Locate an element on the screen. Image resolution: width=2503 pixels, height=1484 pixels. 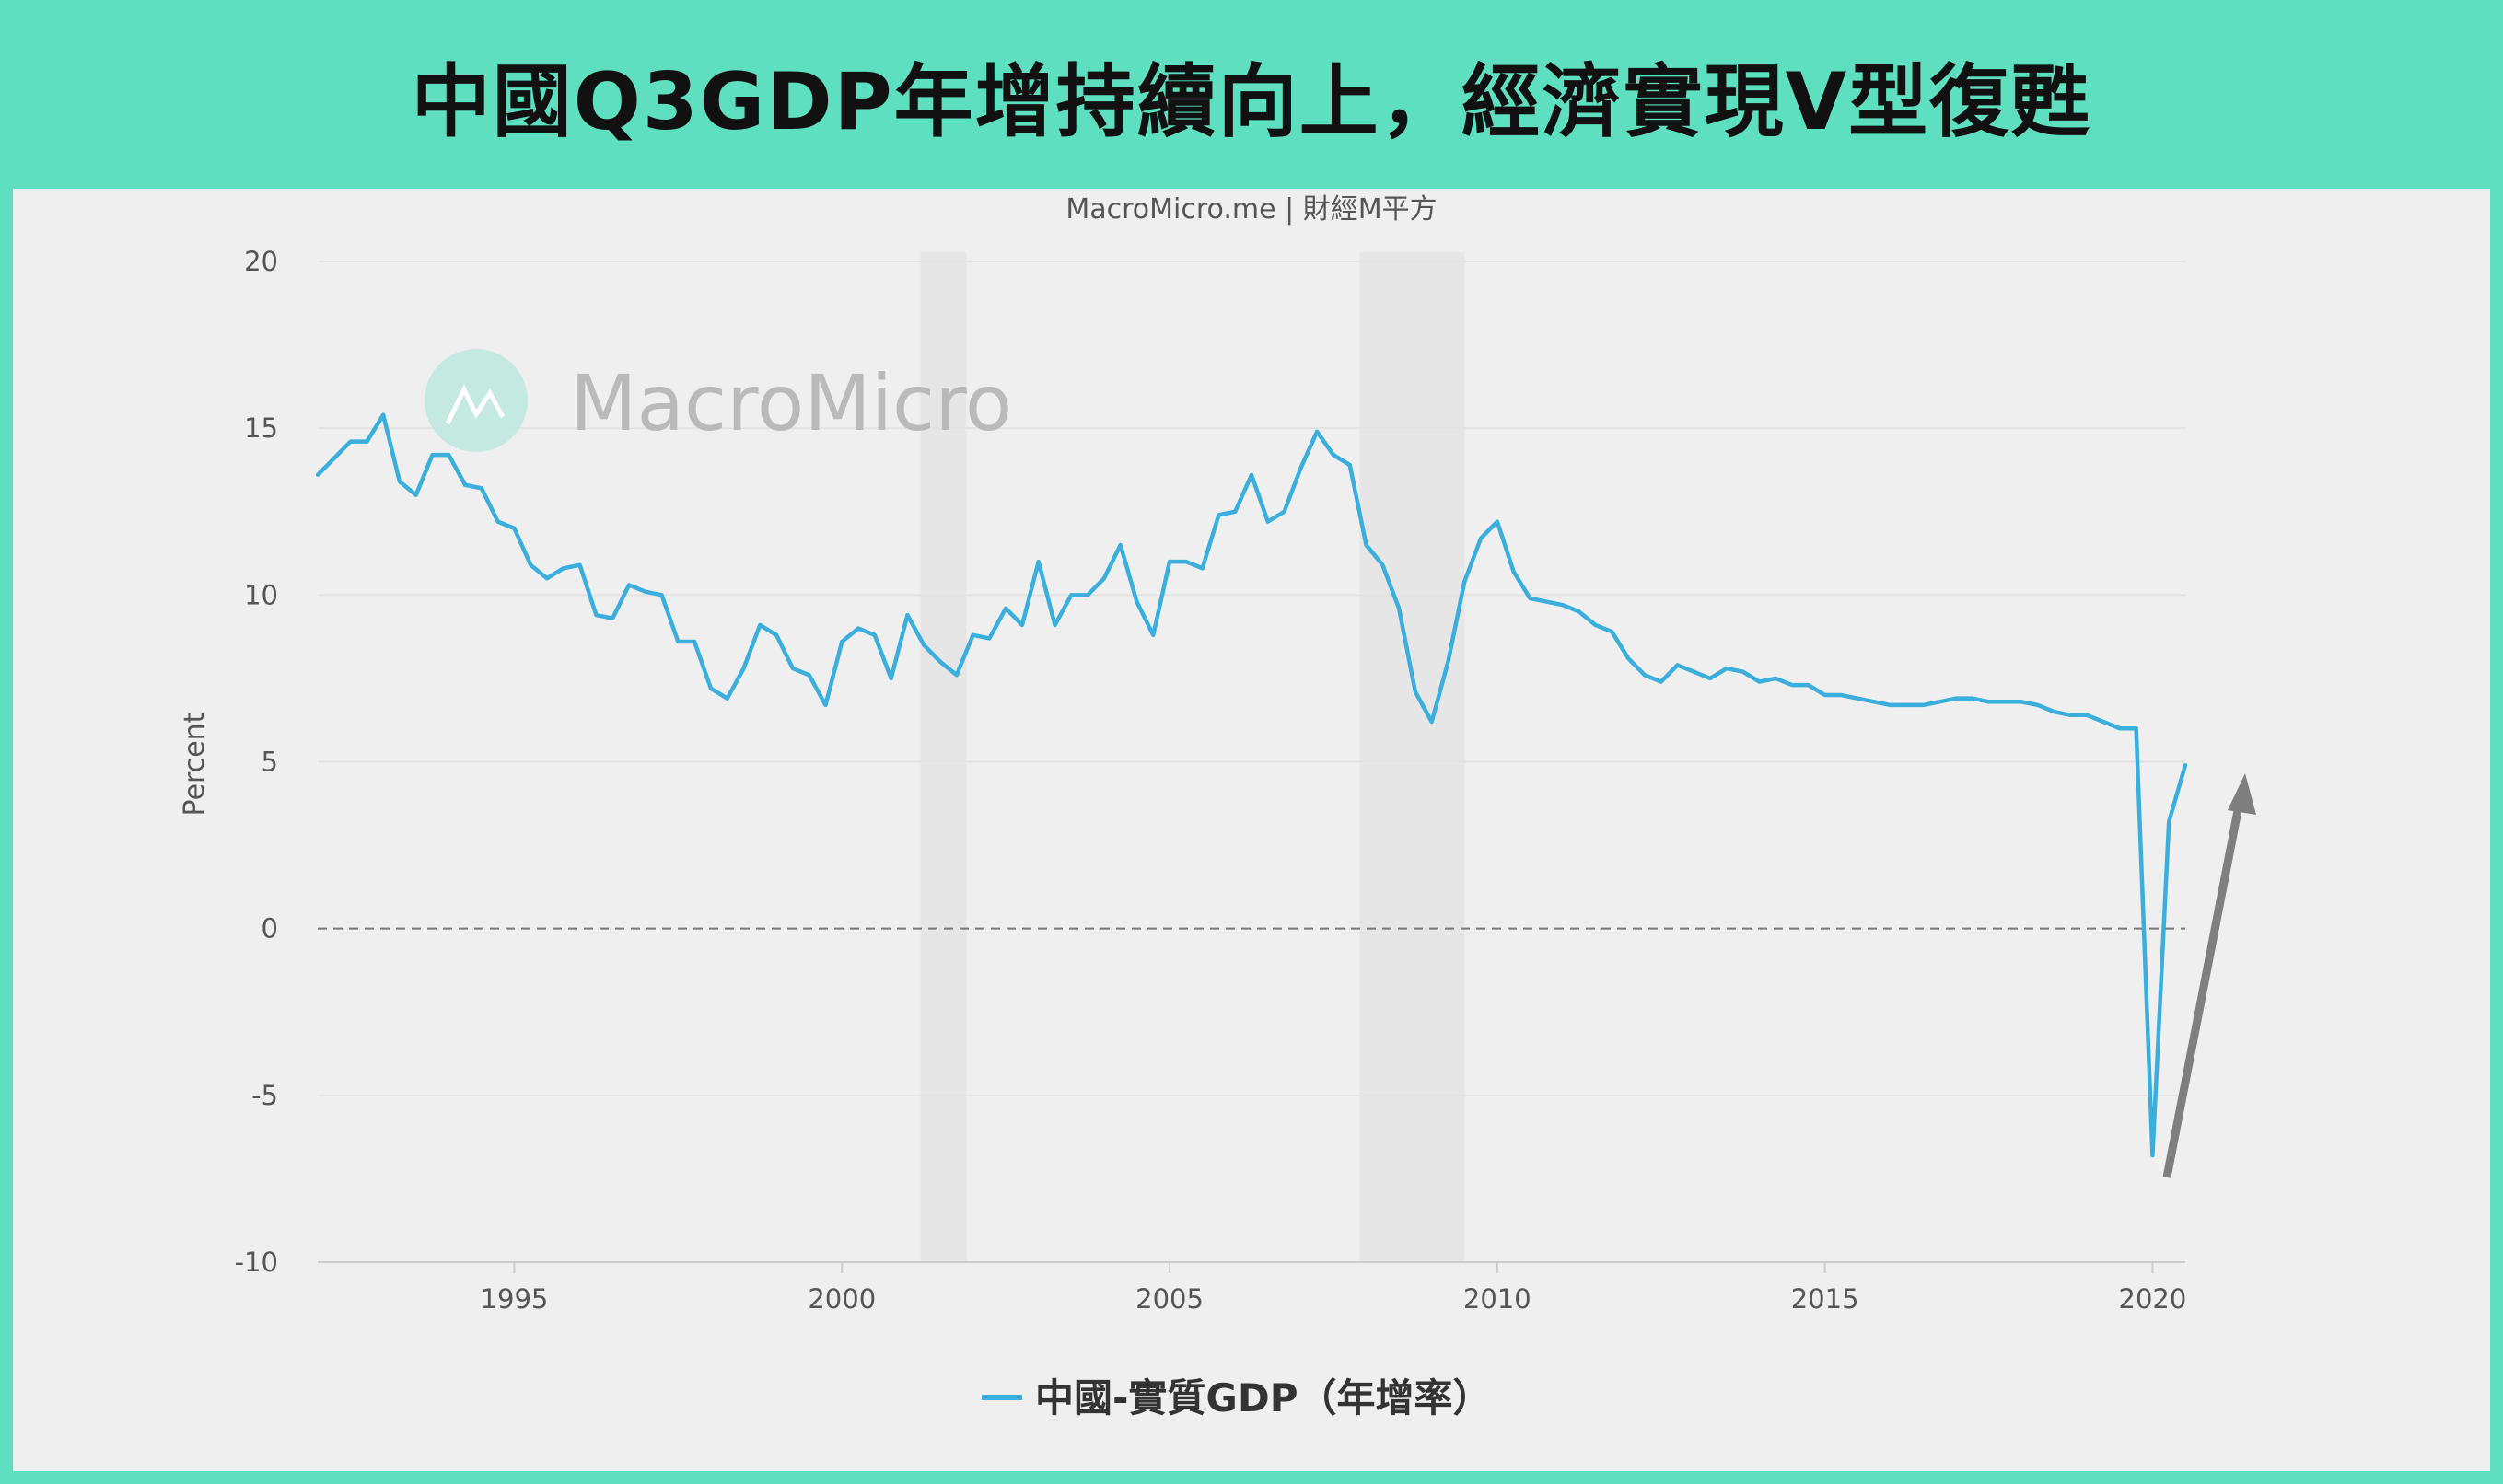
y-tick-label: 15 is located at coordinates (261, 428).